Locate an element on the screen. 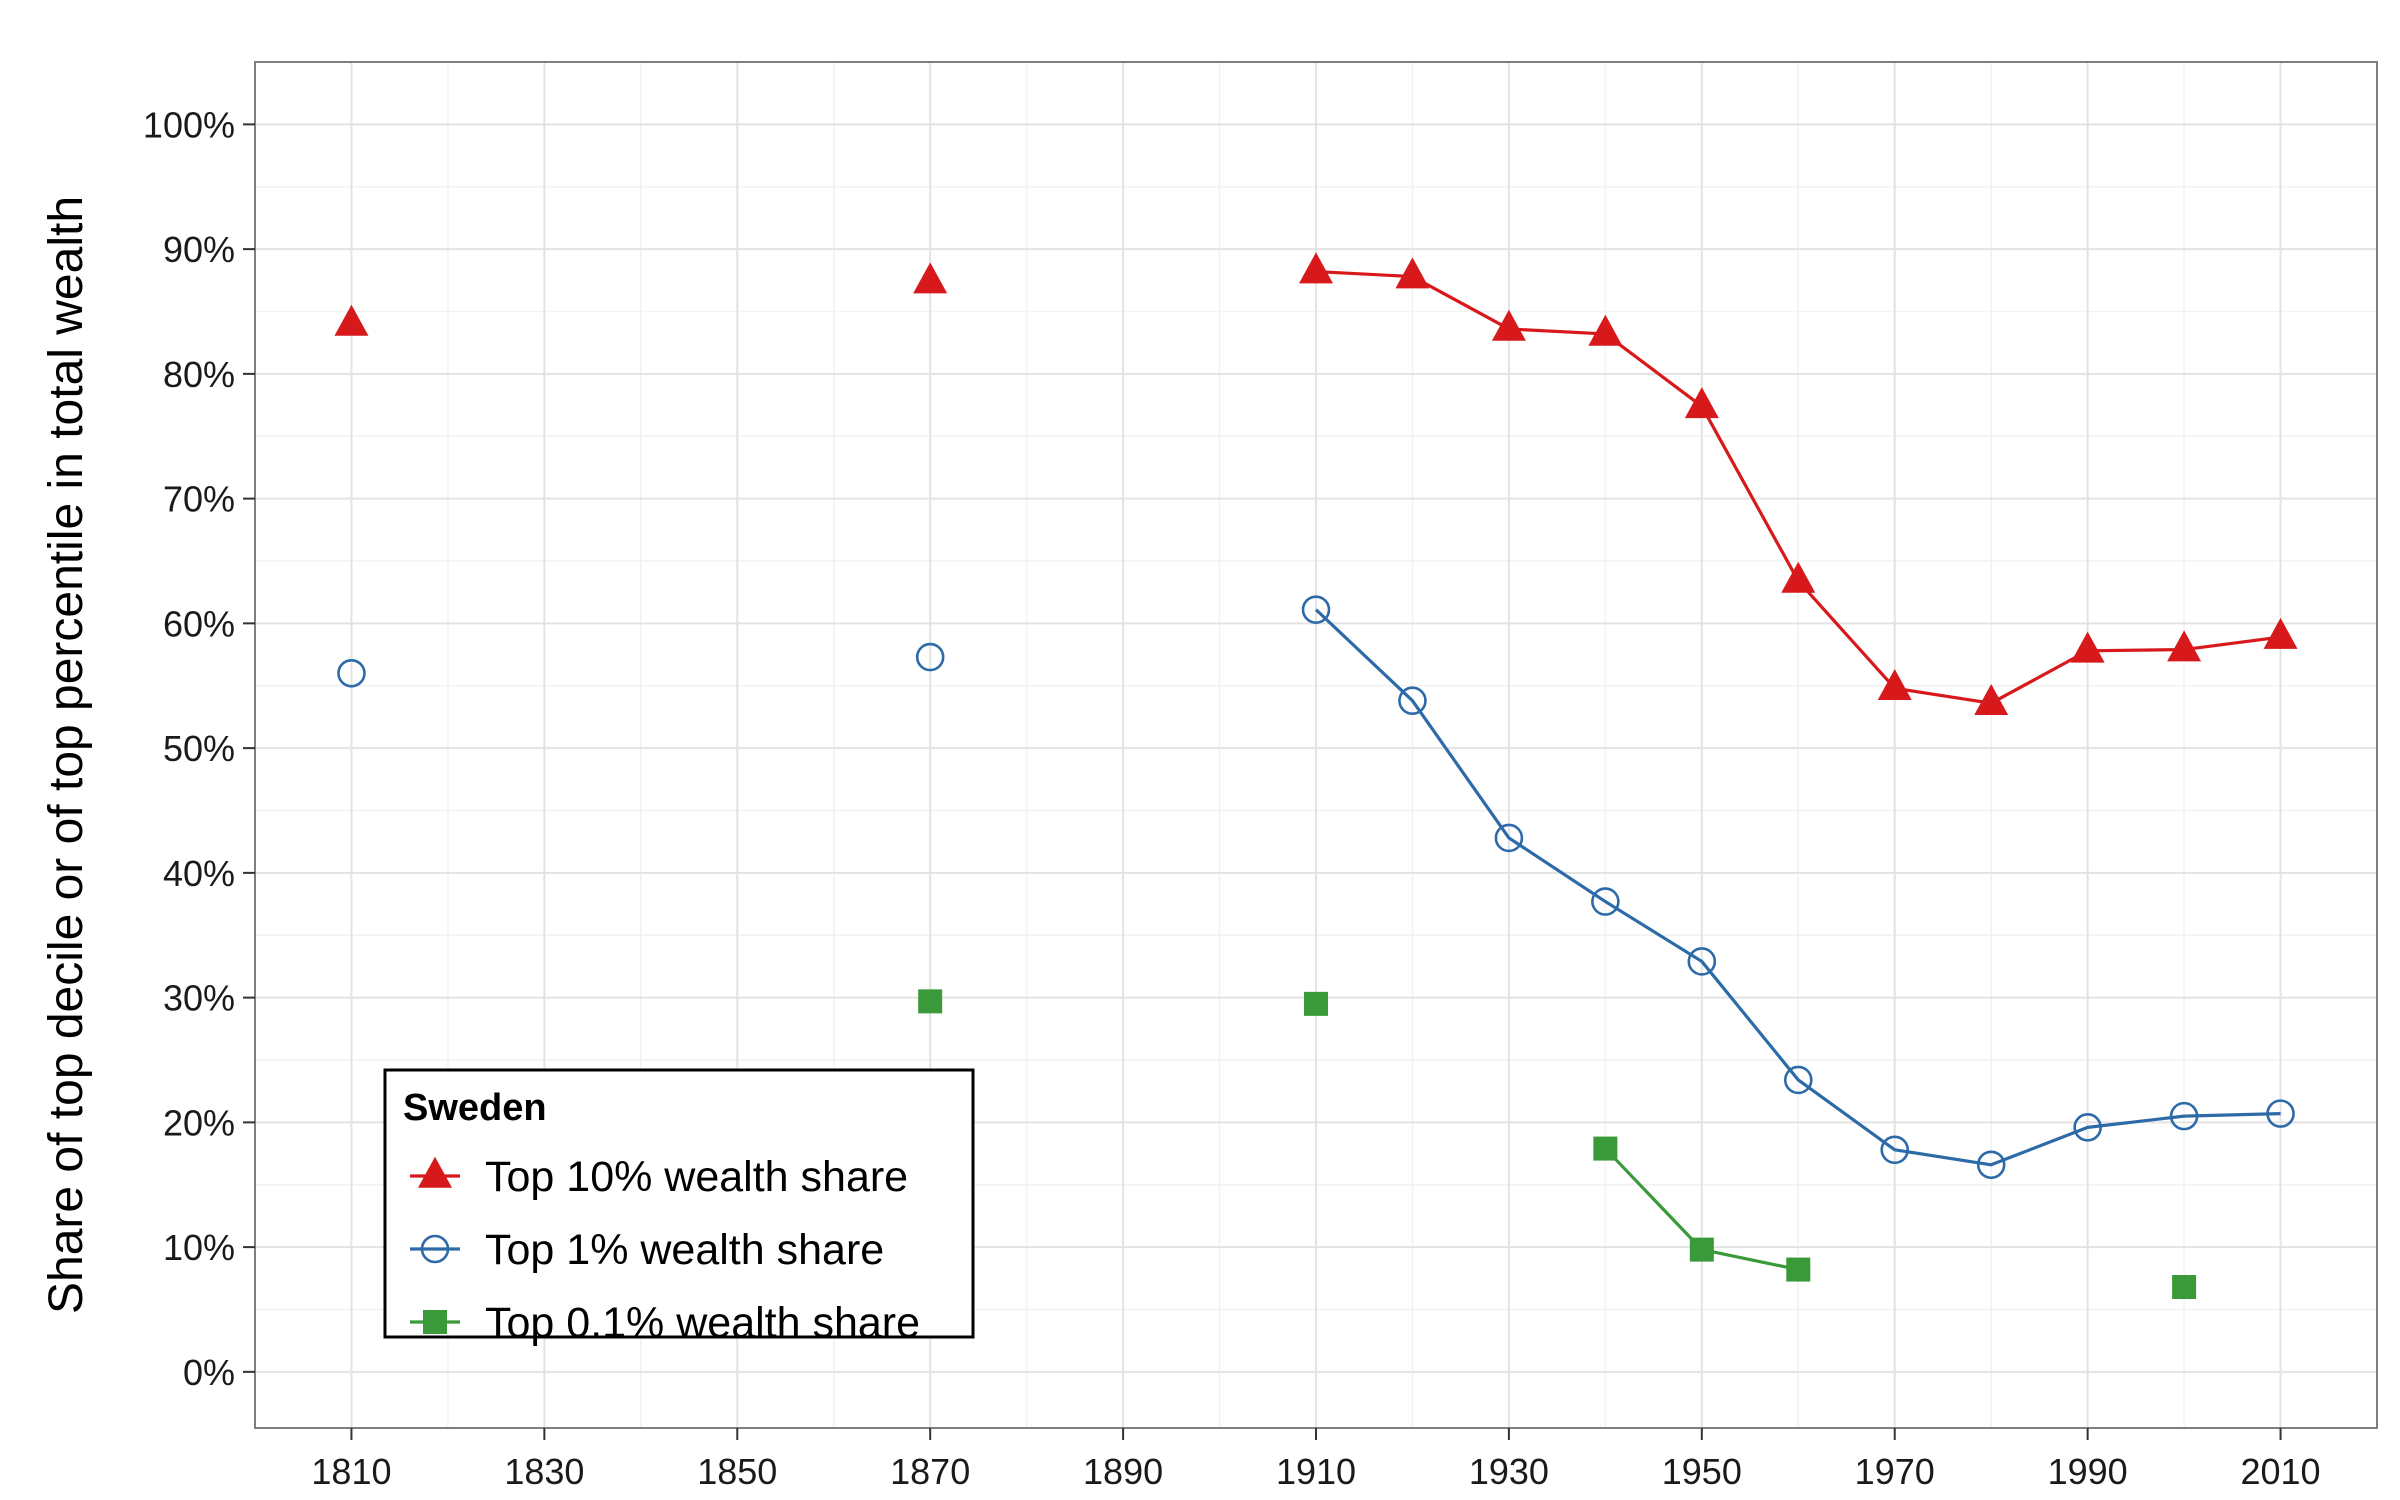 The width and height of the screenshot is (2400, 1500). y-tick-label: 50% is located at coordinates (199, 748).